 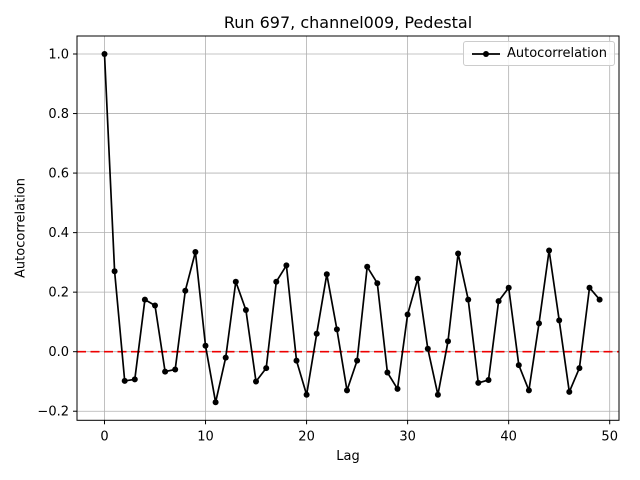 I want to click on y-tick-label: −0.2, so click(x=53, y=412).